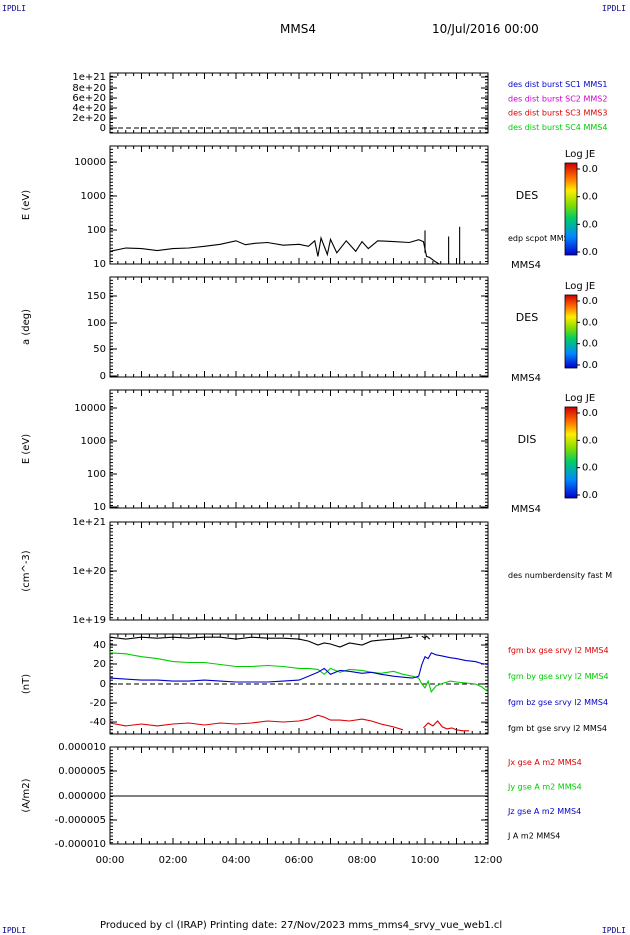 The height and width of the screenshot is (935, 630). I want to click on x-tick-label: 06:00, so click(299, 860).